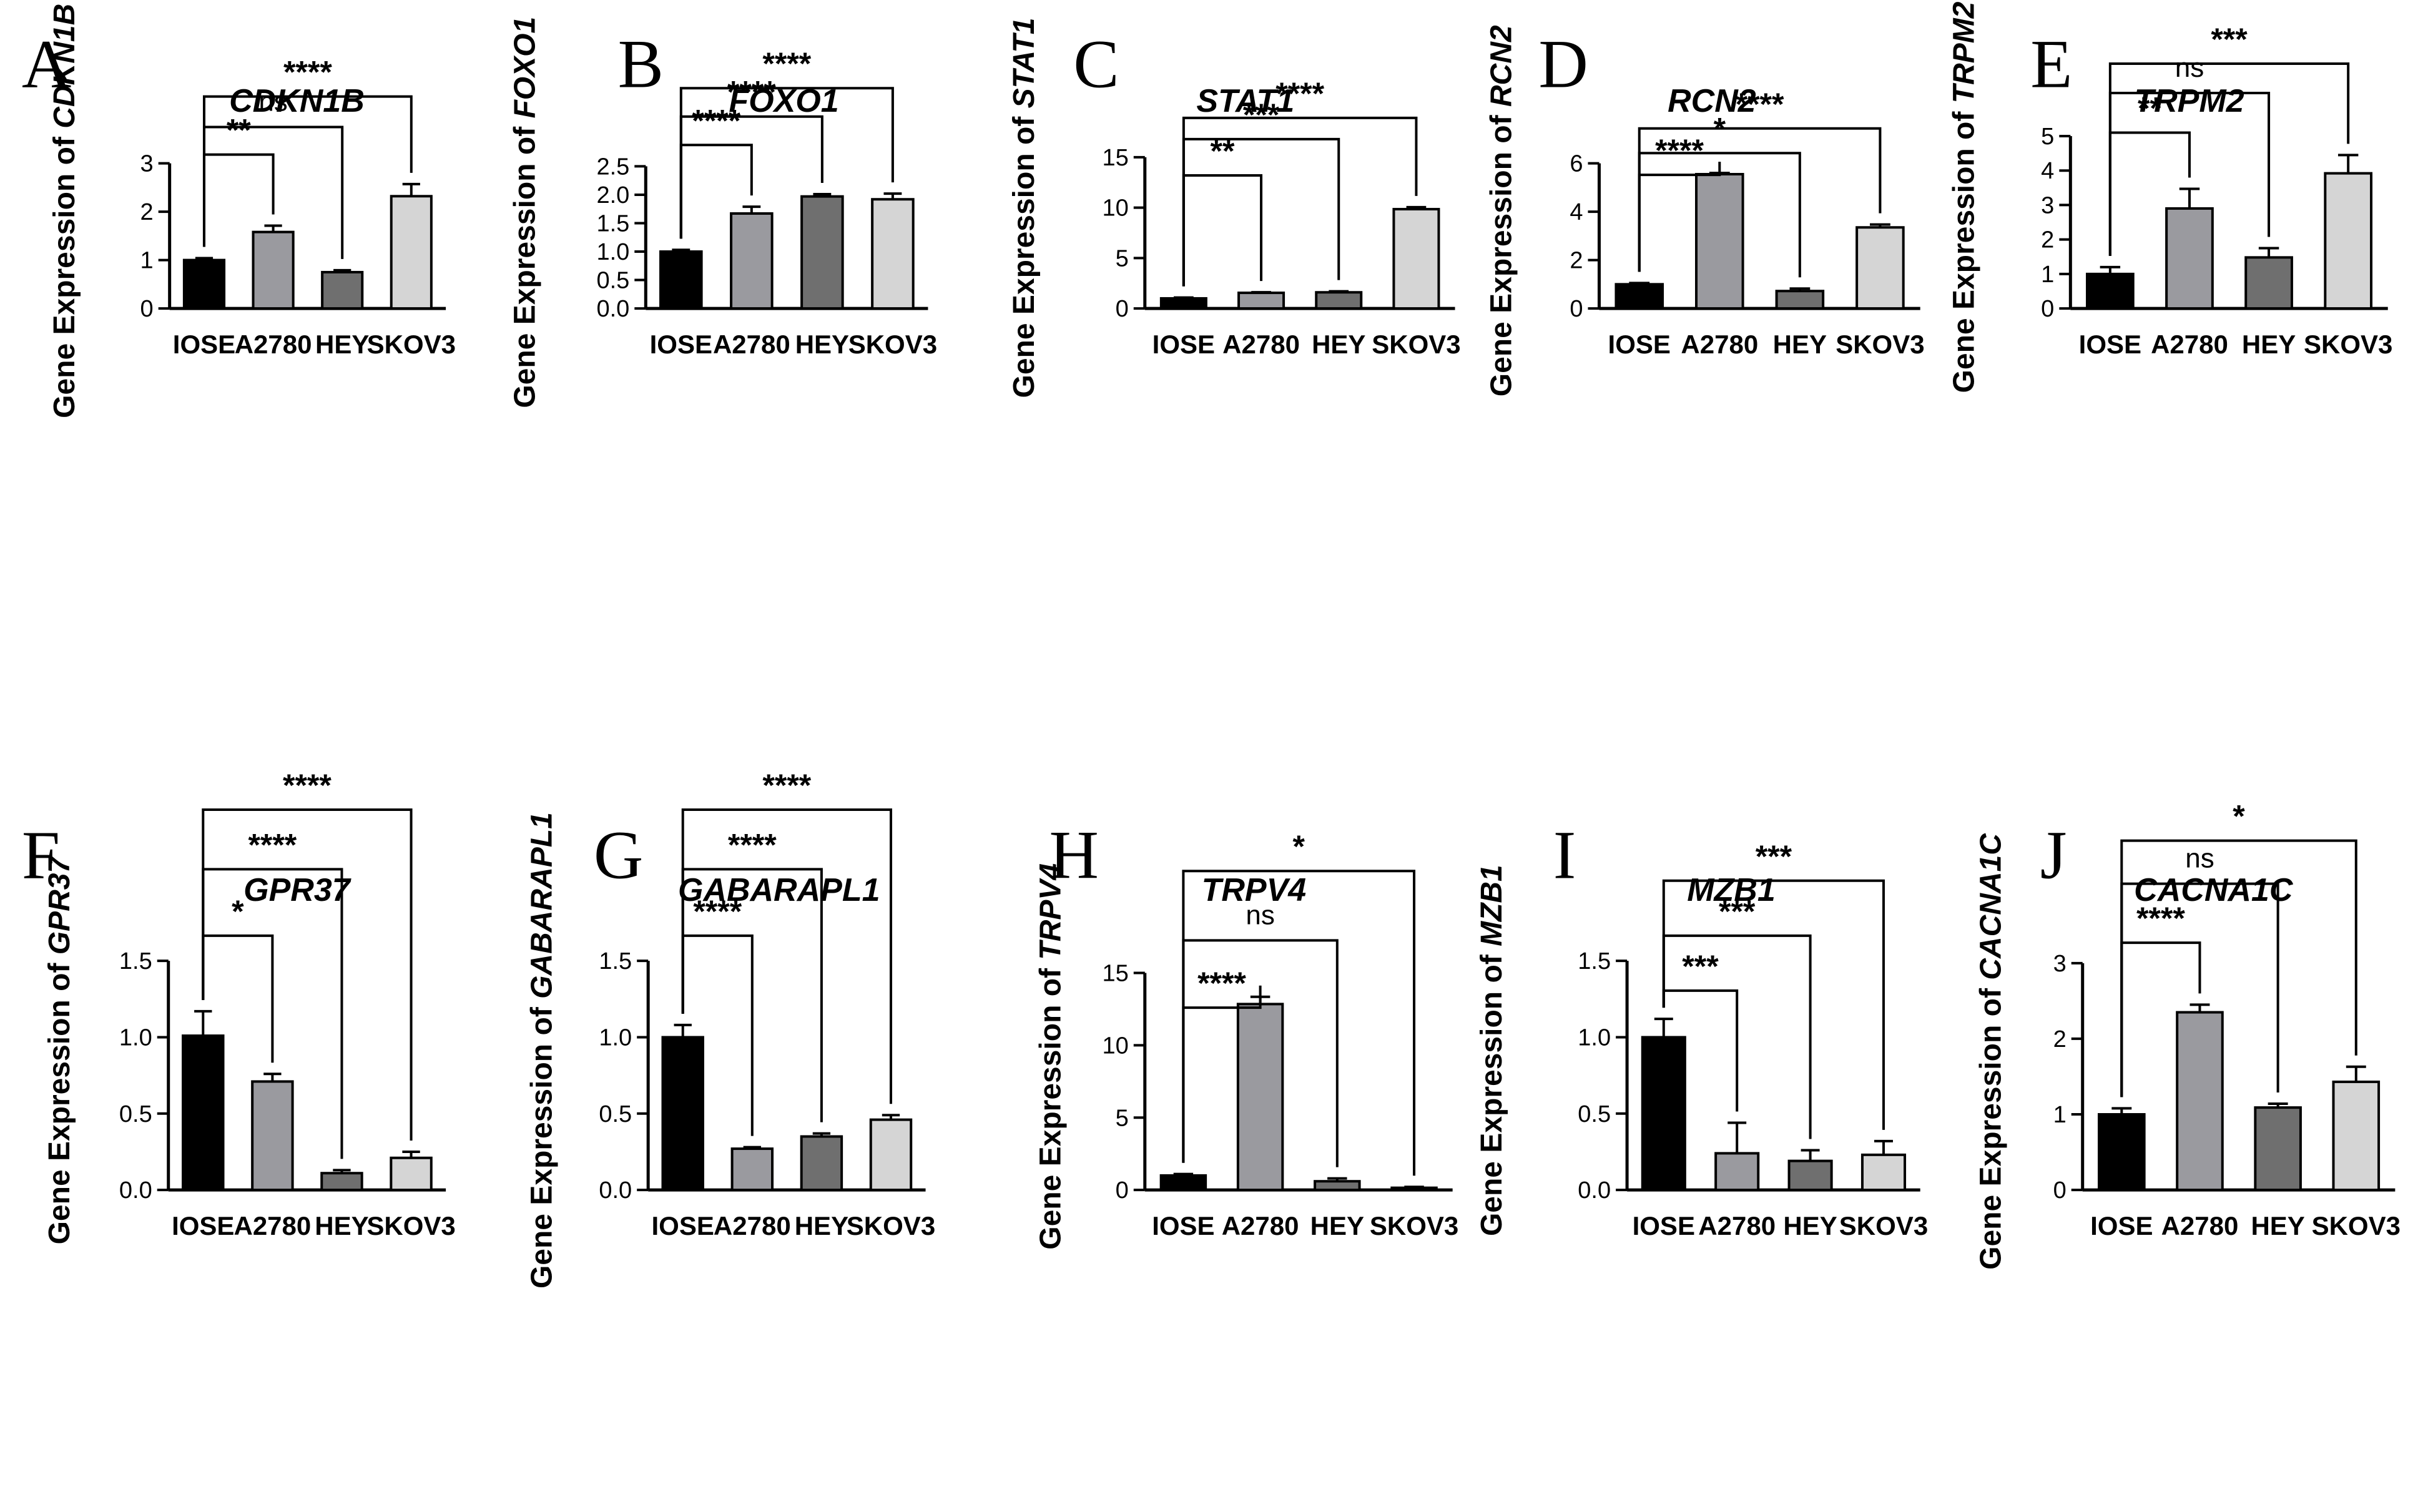 The width and height of the screenshot is (2423, 1512). I want to click on y-axis-title: Gene Expression of CDKN1B, so click(64, 211).